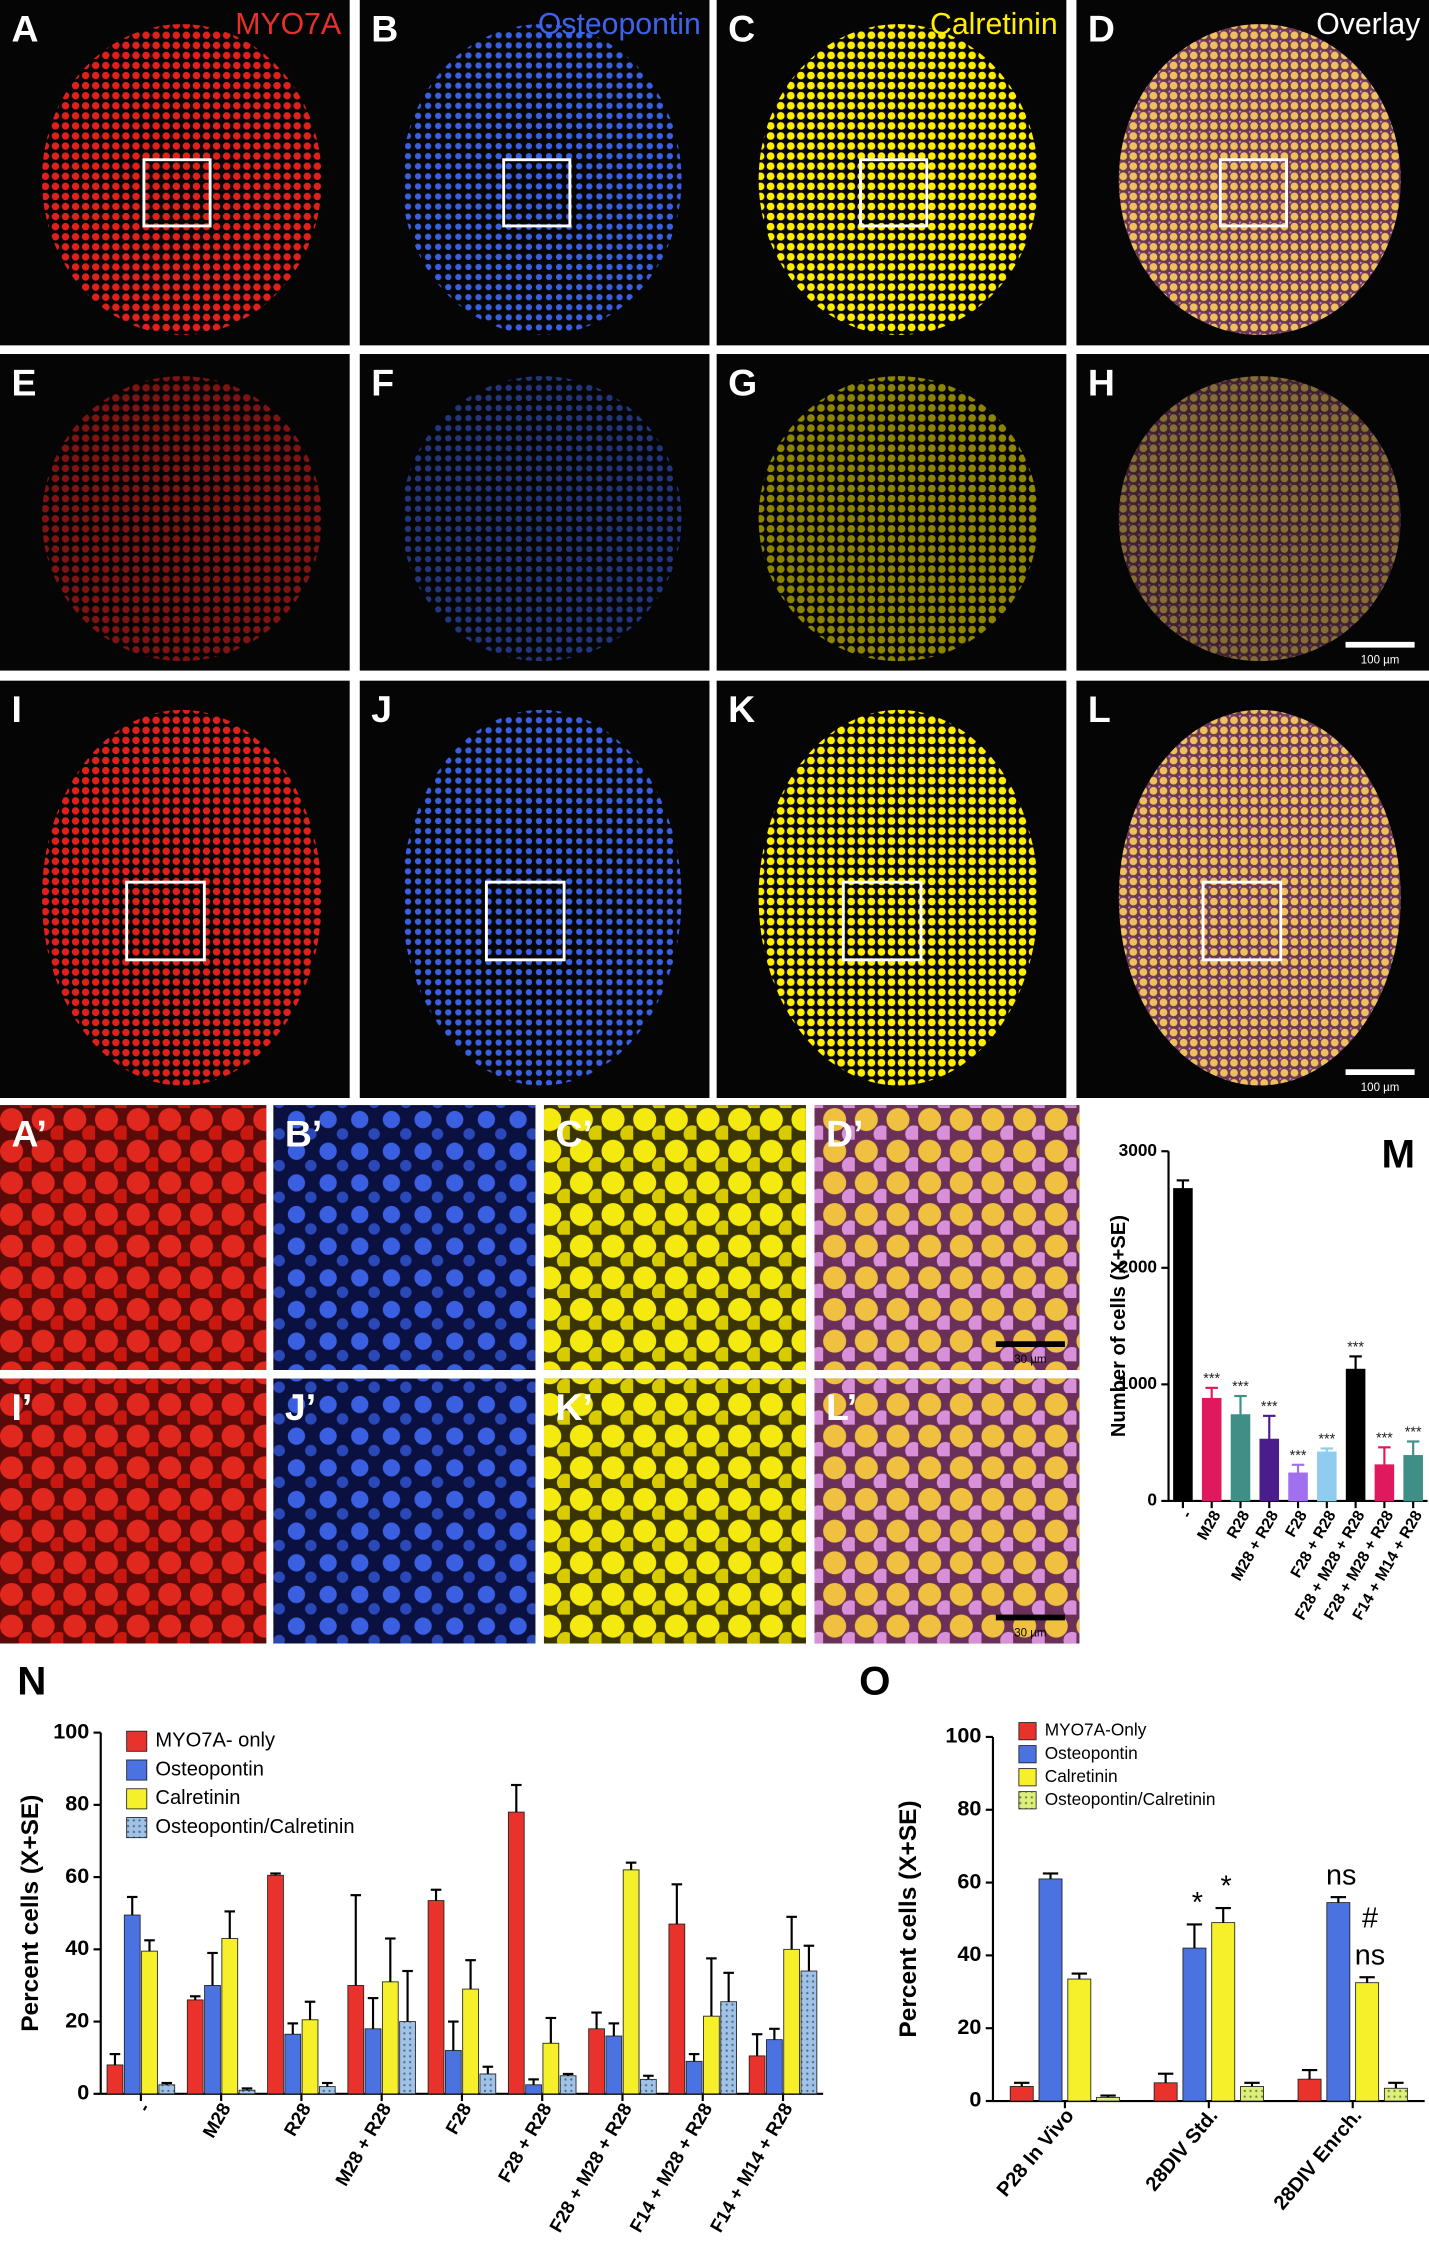 This screenshot has width=1429, height=2255. Describe the element at coordinates (22, 1407) in the screenshot. I see `panel-label: I’` at that location.